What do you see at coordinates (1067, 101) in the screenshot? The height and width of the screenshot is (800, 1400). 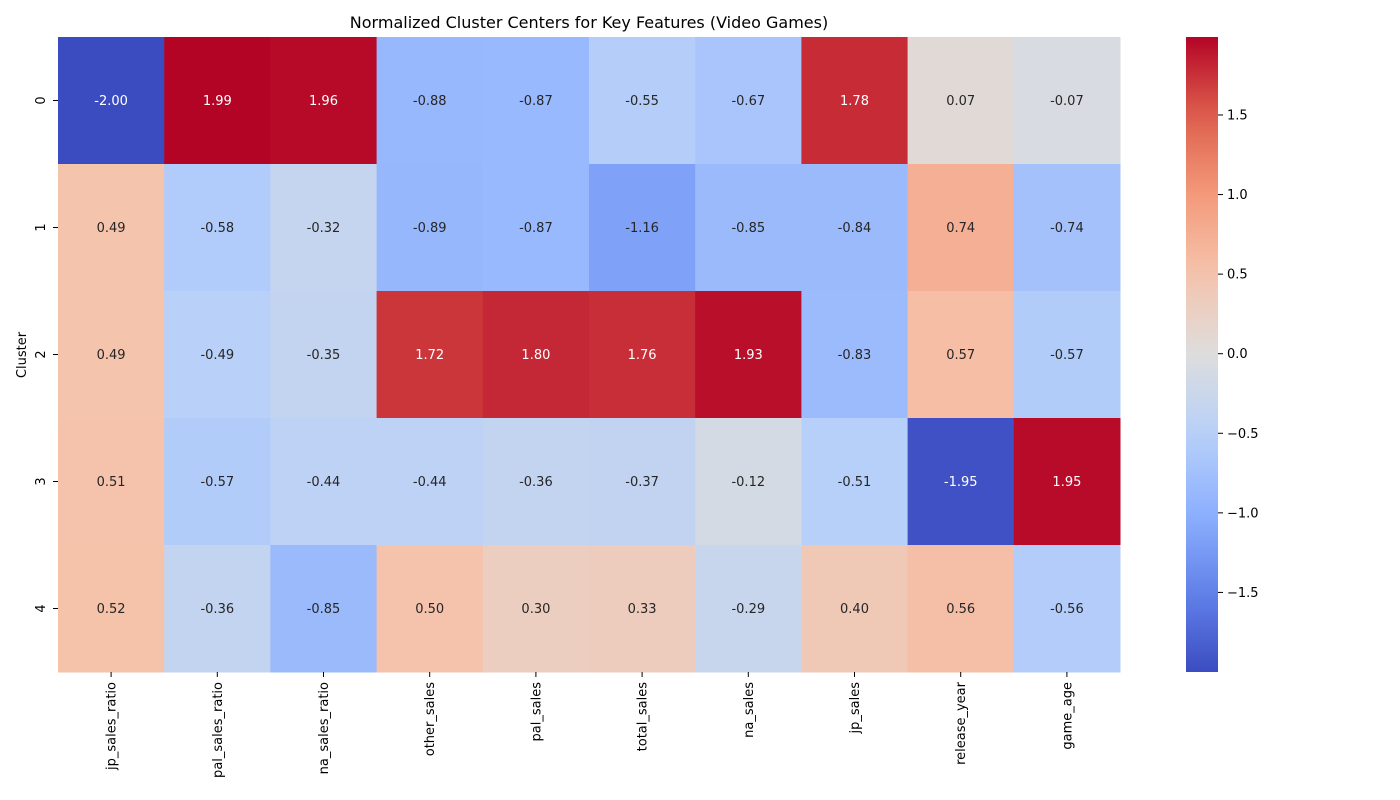 I see `cell-value-label: -0.07` at bounding box center [1067, 101].